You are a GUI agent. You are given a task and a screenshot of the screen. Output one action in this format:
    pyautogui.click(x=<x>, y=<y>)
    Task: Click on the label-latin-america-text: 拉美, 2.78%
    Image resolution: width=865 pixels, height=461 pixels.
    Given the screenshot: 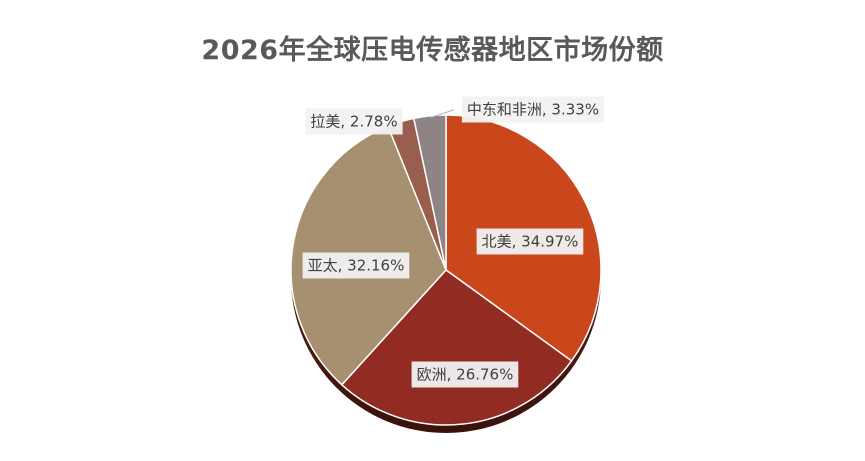 What is the action you would take?
    pyautogui.click(x=353, y=122)
    